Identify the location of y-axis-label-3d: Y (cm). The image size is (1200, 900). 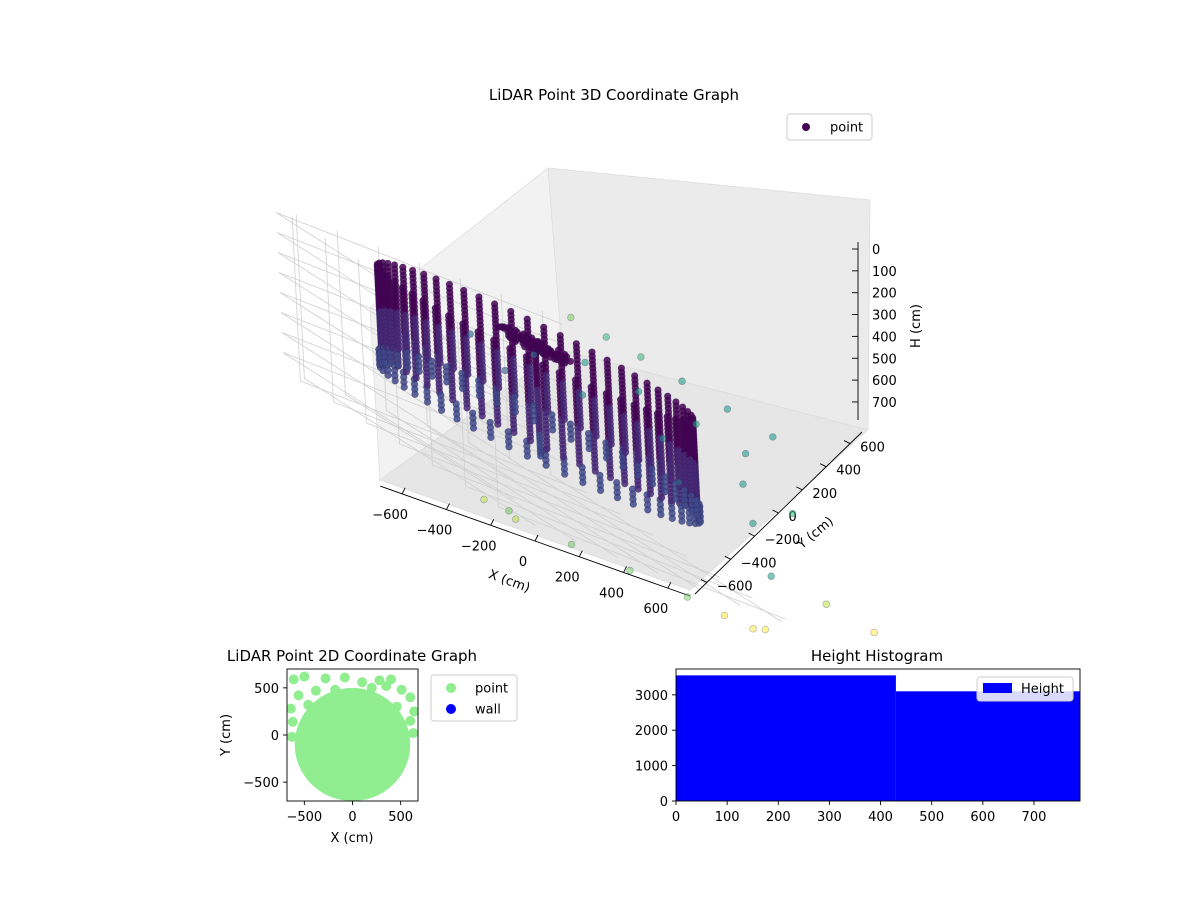
(815, 533).